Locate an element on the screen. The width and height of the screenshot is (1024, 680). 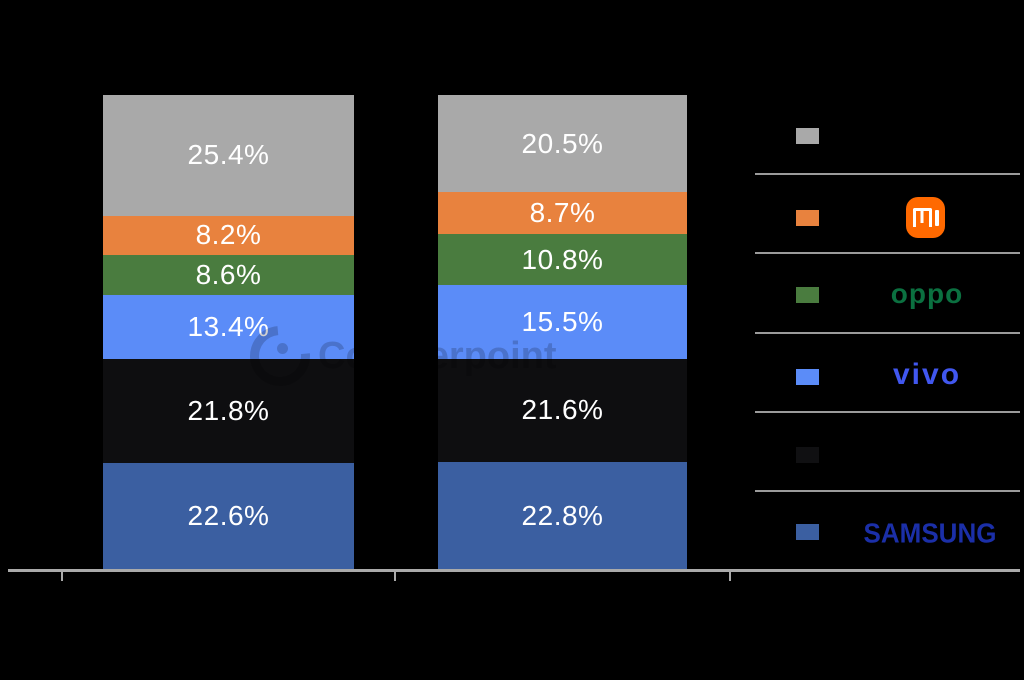
segment-label: 25.4% is located at coordinates (228, 155).